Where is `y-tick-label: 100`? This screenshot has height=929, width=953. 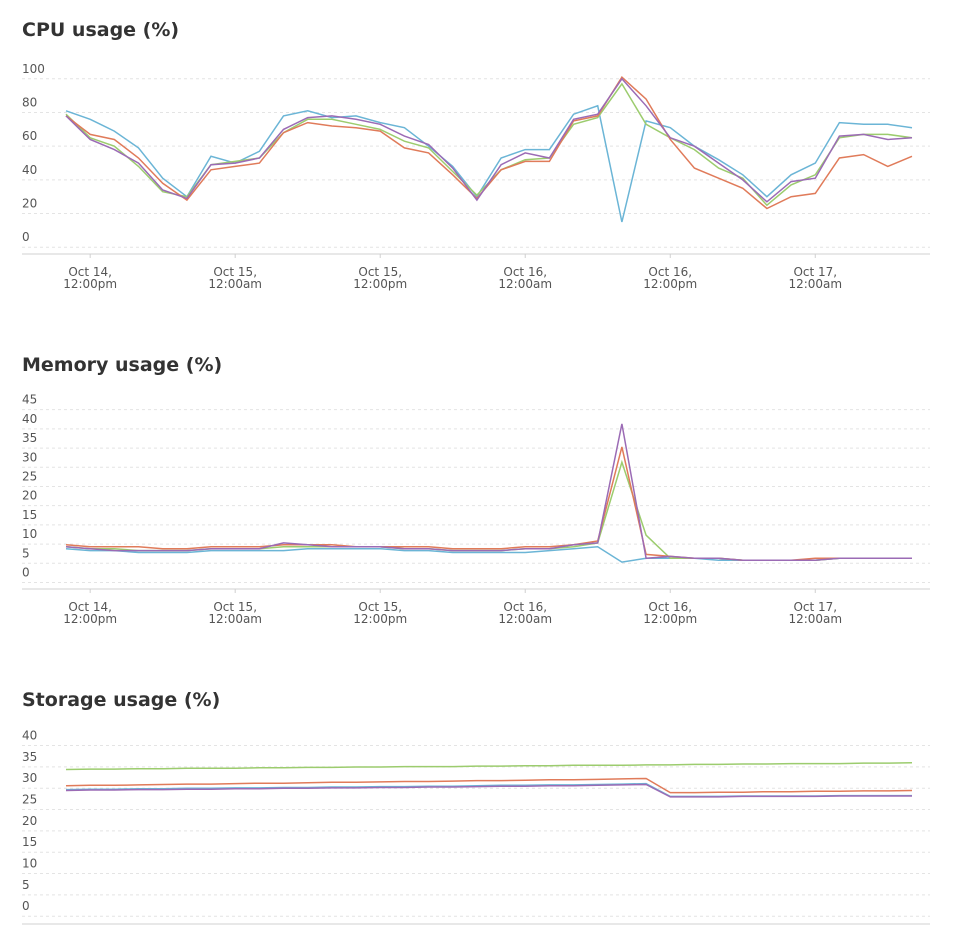
y-tick-label: 100 is located at coordinates (33, 69).